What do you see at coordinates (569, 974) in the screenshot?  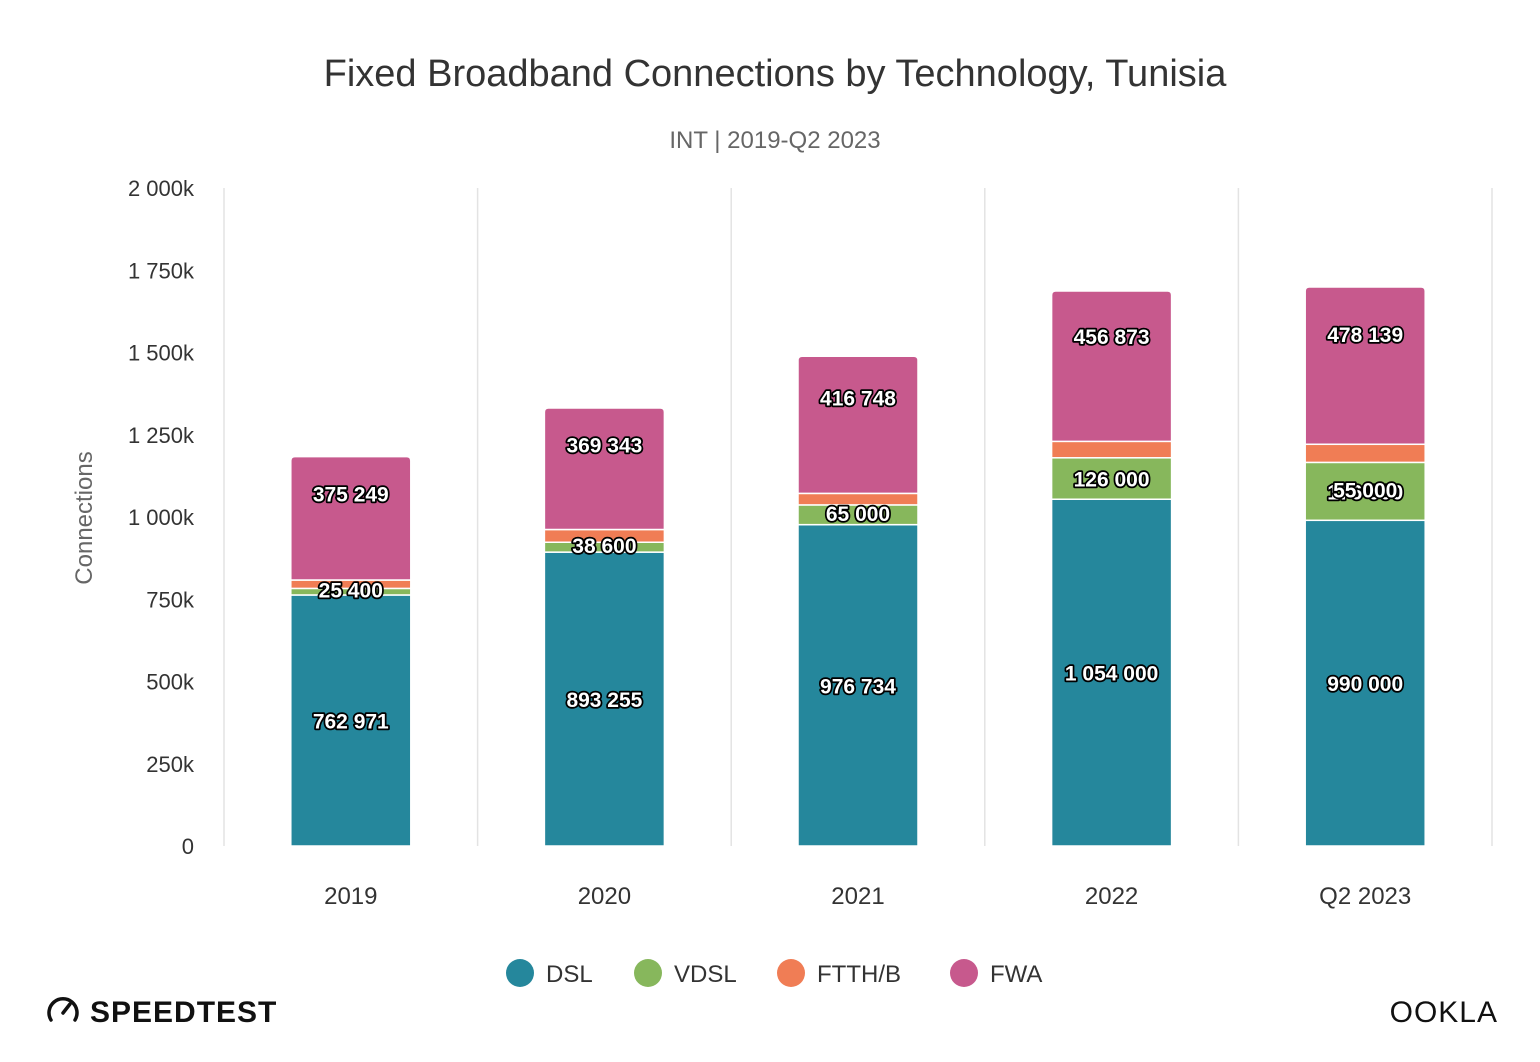 I see `legend-label: DSL` at bounding box center [569, 974].